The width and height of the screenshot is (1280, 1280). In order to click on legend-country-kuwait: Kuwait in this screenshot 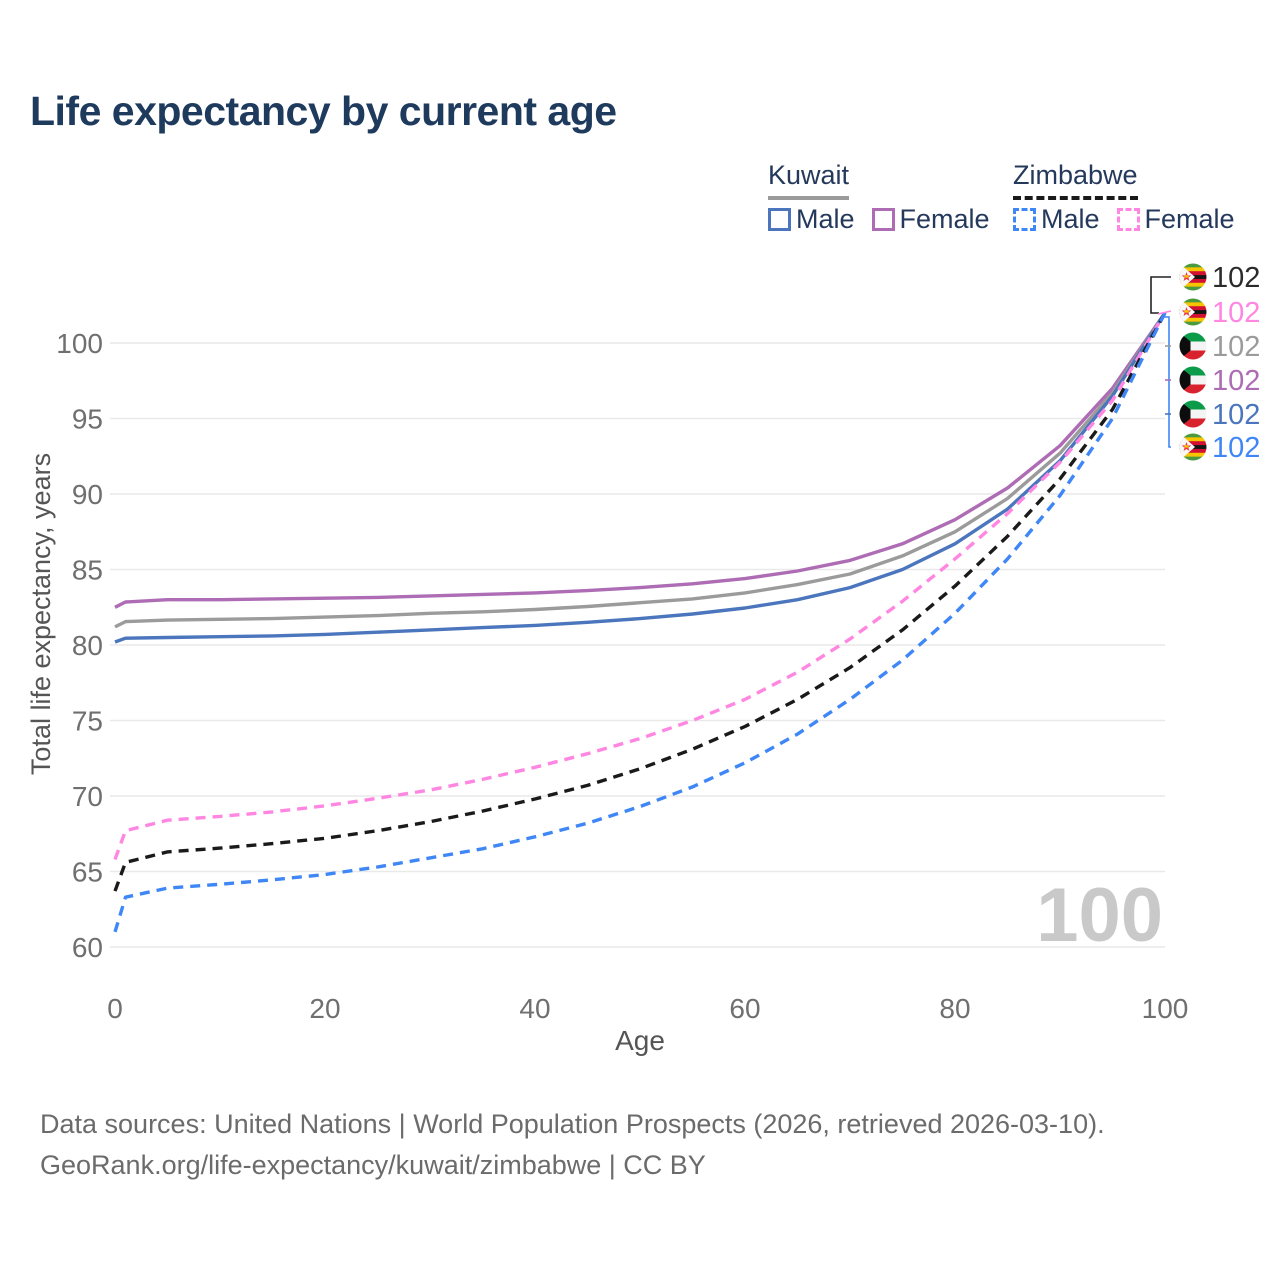, I will do `click(809, 180)`.